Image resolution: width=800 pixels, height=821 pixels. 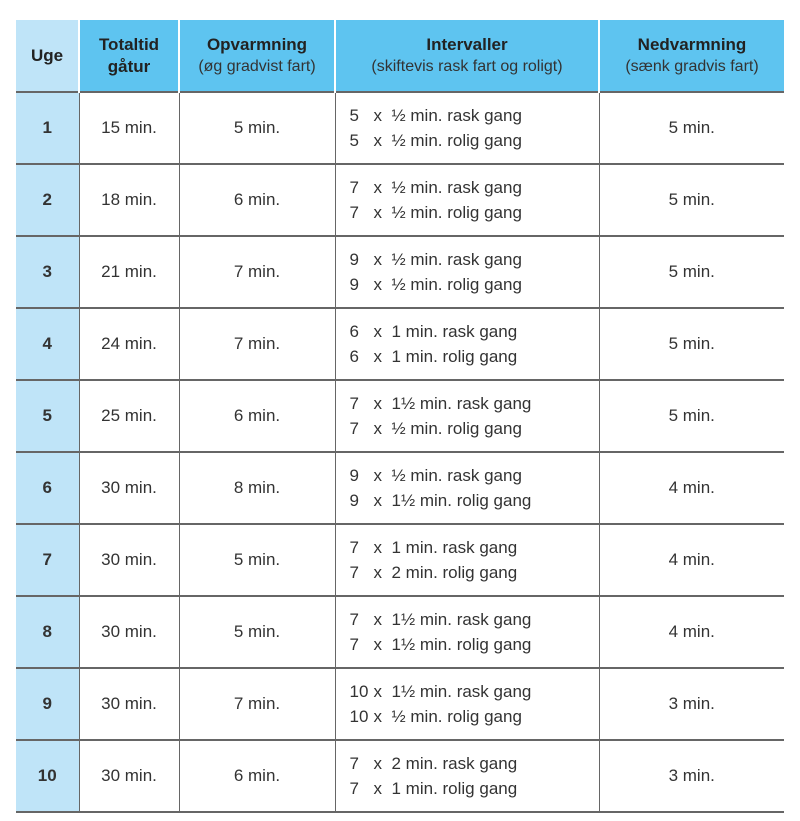 What do you see at coordinates (128, 199) in the screenshot?
I see `total-time-cell: 18 min.` at bounding box center [128, 199].